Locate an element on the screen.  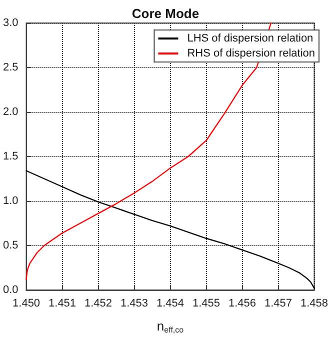
x-tick-label: 1.450 is located at coordinates (26, 304).